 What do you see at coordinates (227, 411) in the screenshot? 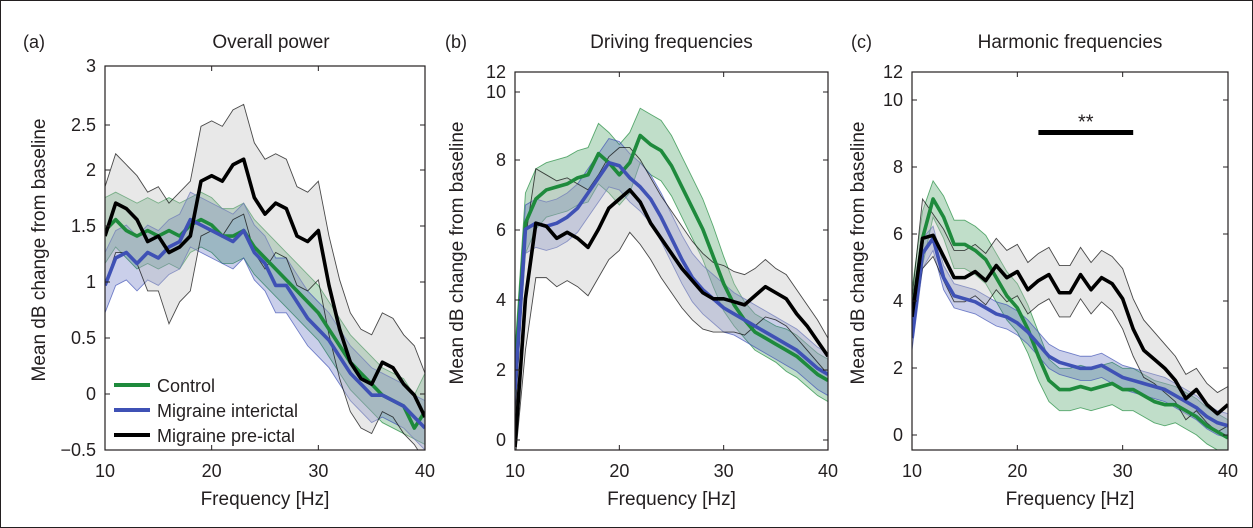
I see `legend-label: Migraine interictal` at bounding box center [227, 411].